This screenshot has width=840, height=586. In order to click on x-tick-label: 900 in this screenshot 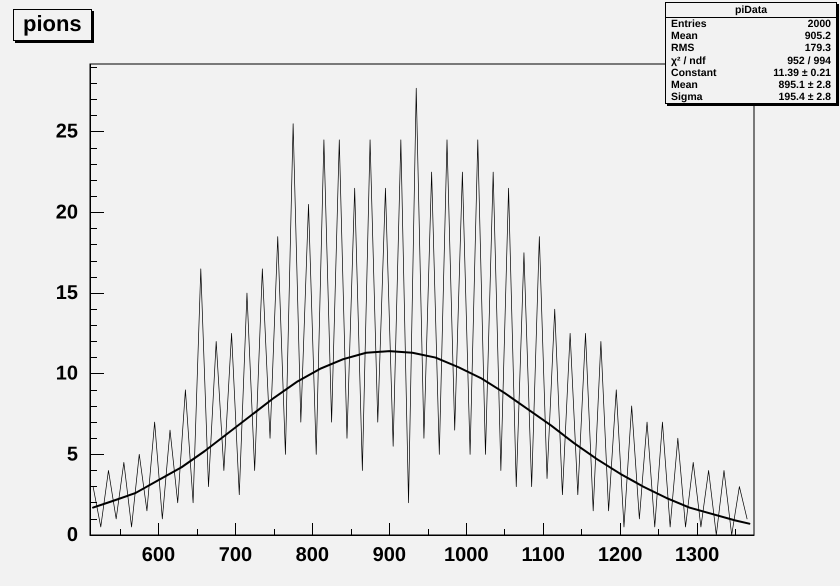, I will do `click(389, 555)`.